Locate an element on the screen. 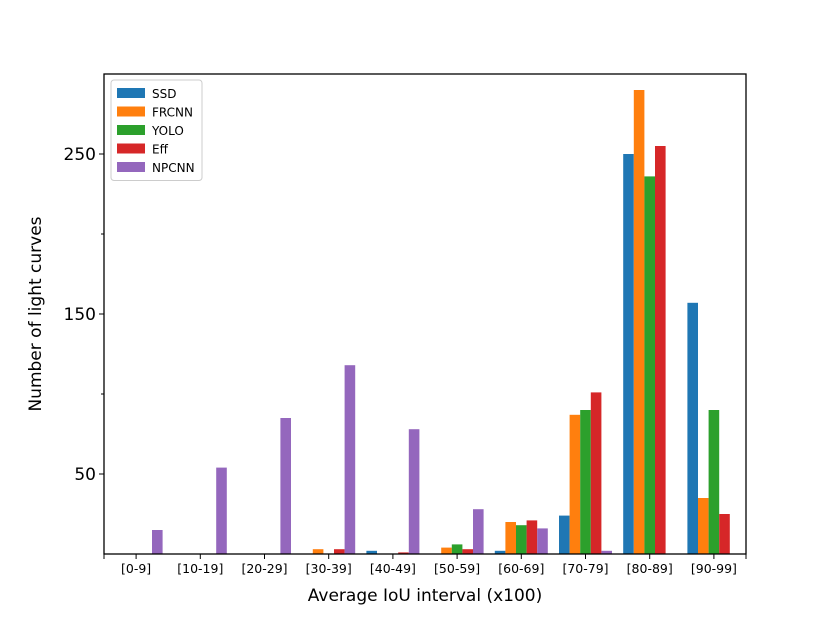  legend-swatch-eff is located at coordinates (131, 148).